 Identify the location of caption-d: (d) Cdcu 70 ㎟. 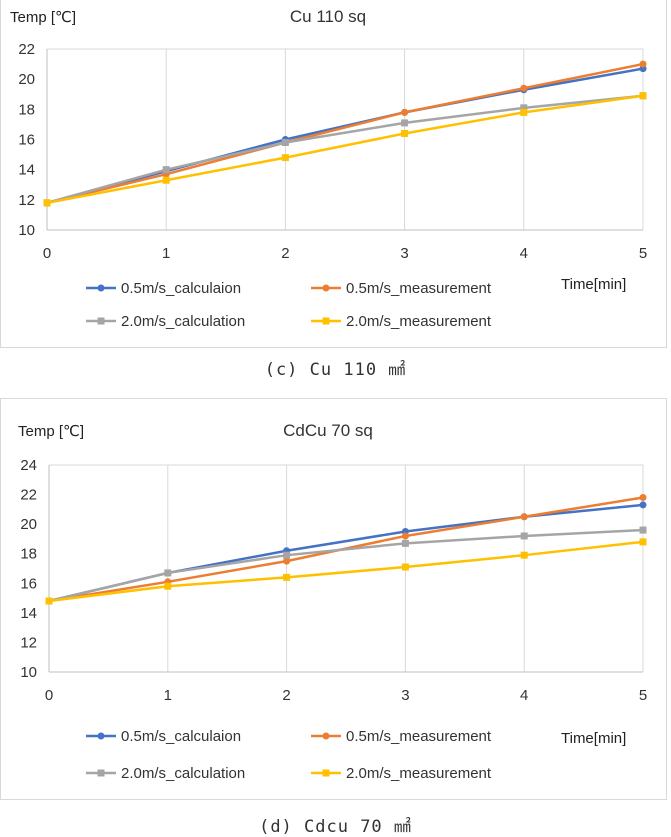
(335, 827).